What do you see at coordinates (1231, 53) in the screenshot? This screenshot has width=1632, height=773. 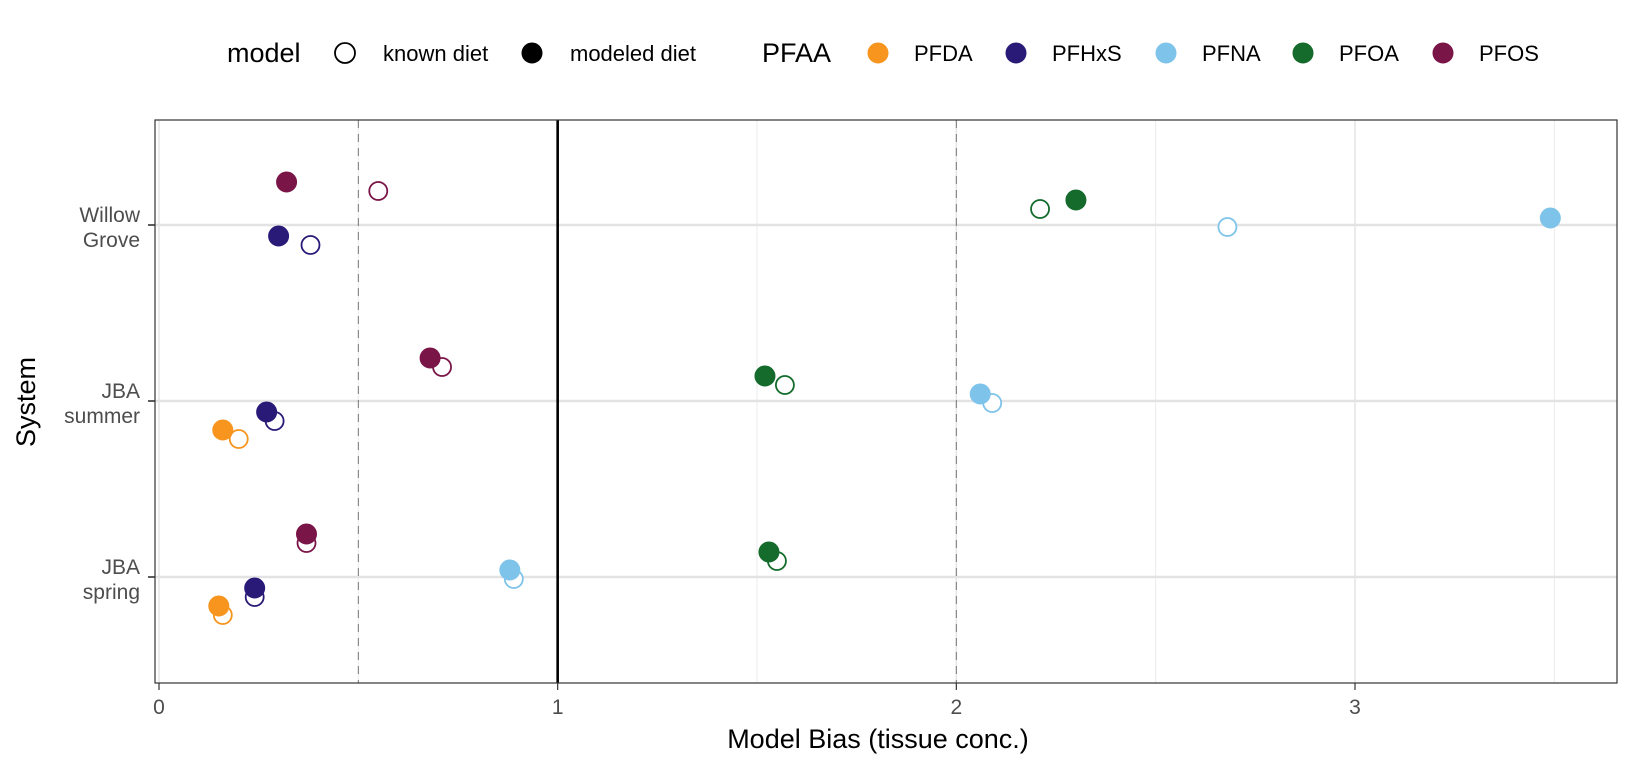 I see `legend-label: PFNA` at bounding box center [1231, 53].